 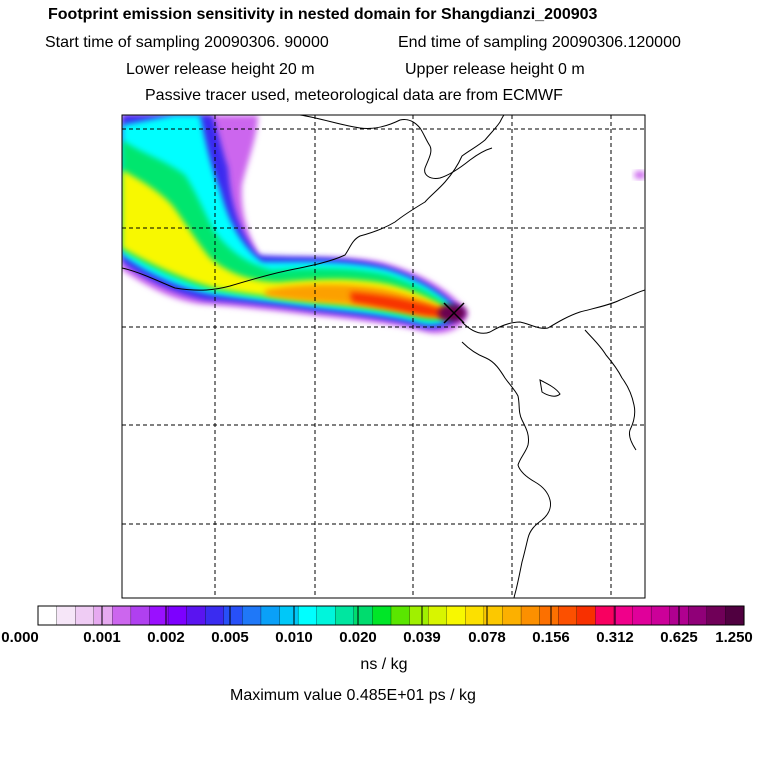 What do you see at coordinates (384, 664) in the screenshot?
I see `colorbar-units: ns / kg` at bounding box center [384, 664].